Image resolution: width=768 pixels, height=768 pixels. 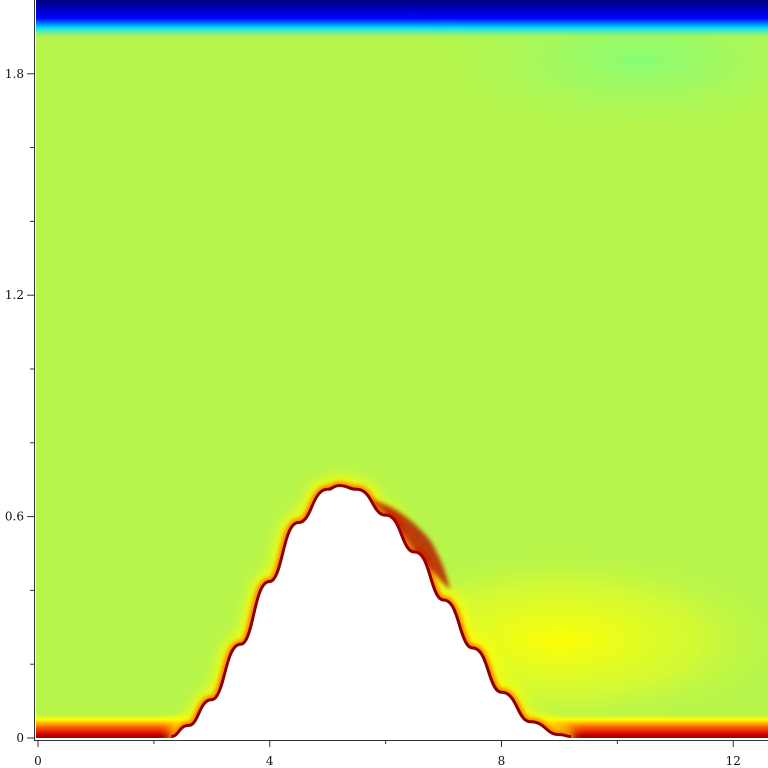 I want to click on y-tick-label: 0, so click(x=20, y=738).